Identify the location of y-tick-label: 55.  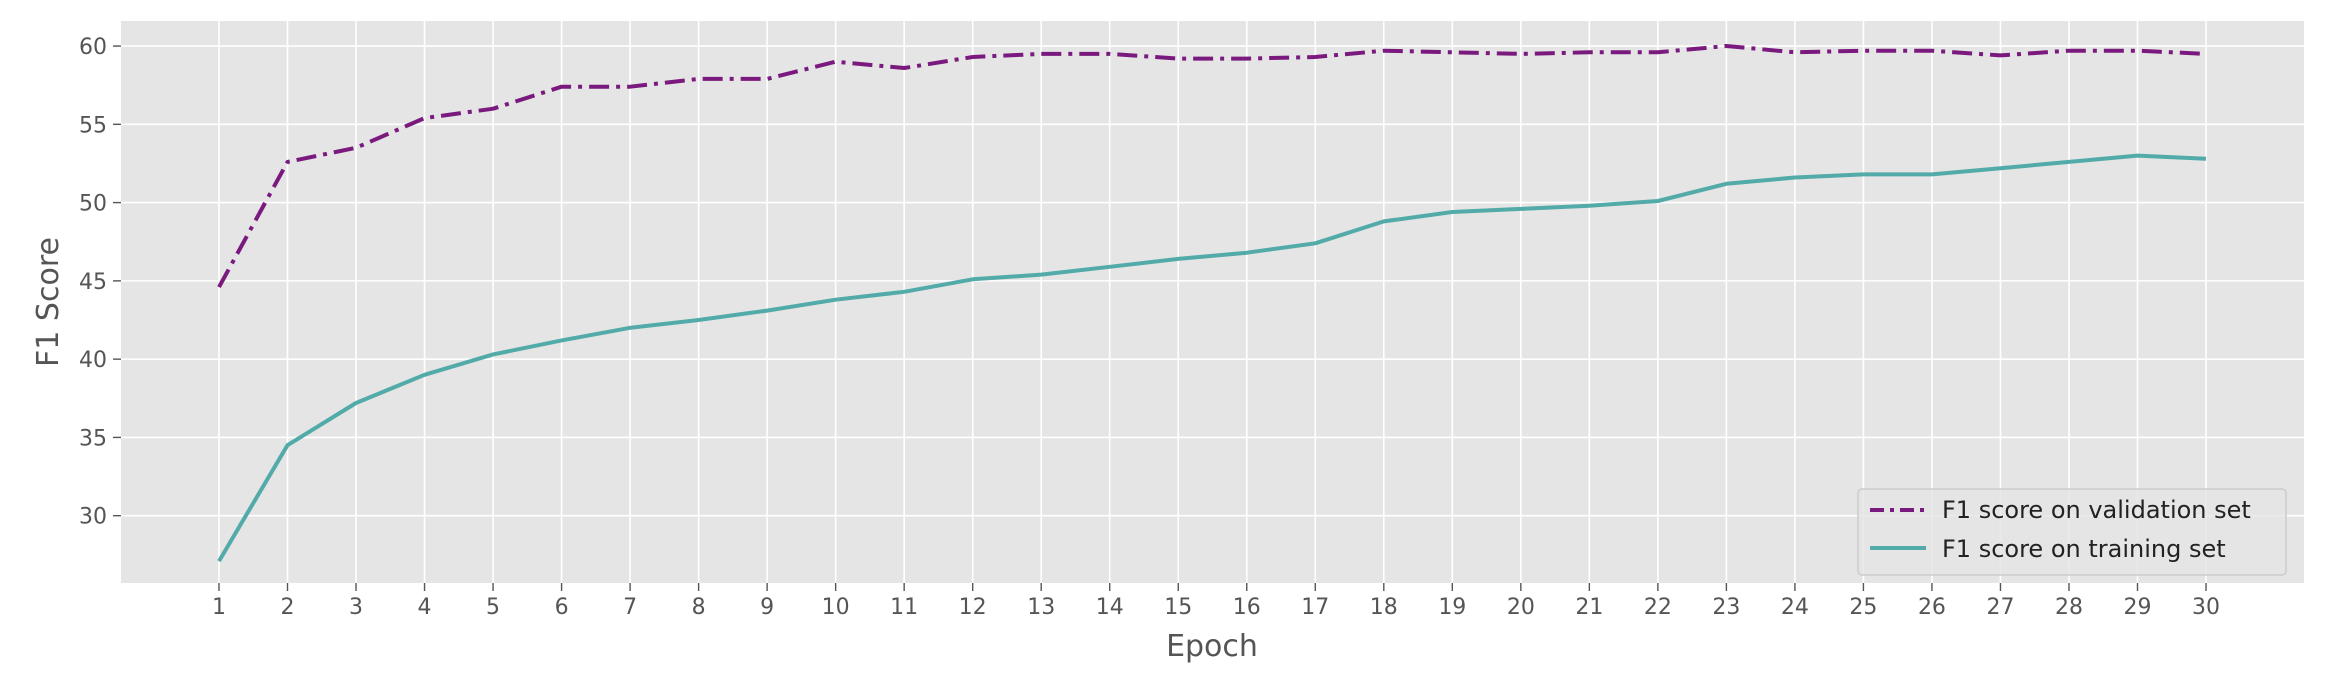
(93, 125).